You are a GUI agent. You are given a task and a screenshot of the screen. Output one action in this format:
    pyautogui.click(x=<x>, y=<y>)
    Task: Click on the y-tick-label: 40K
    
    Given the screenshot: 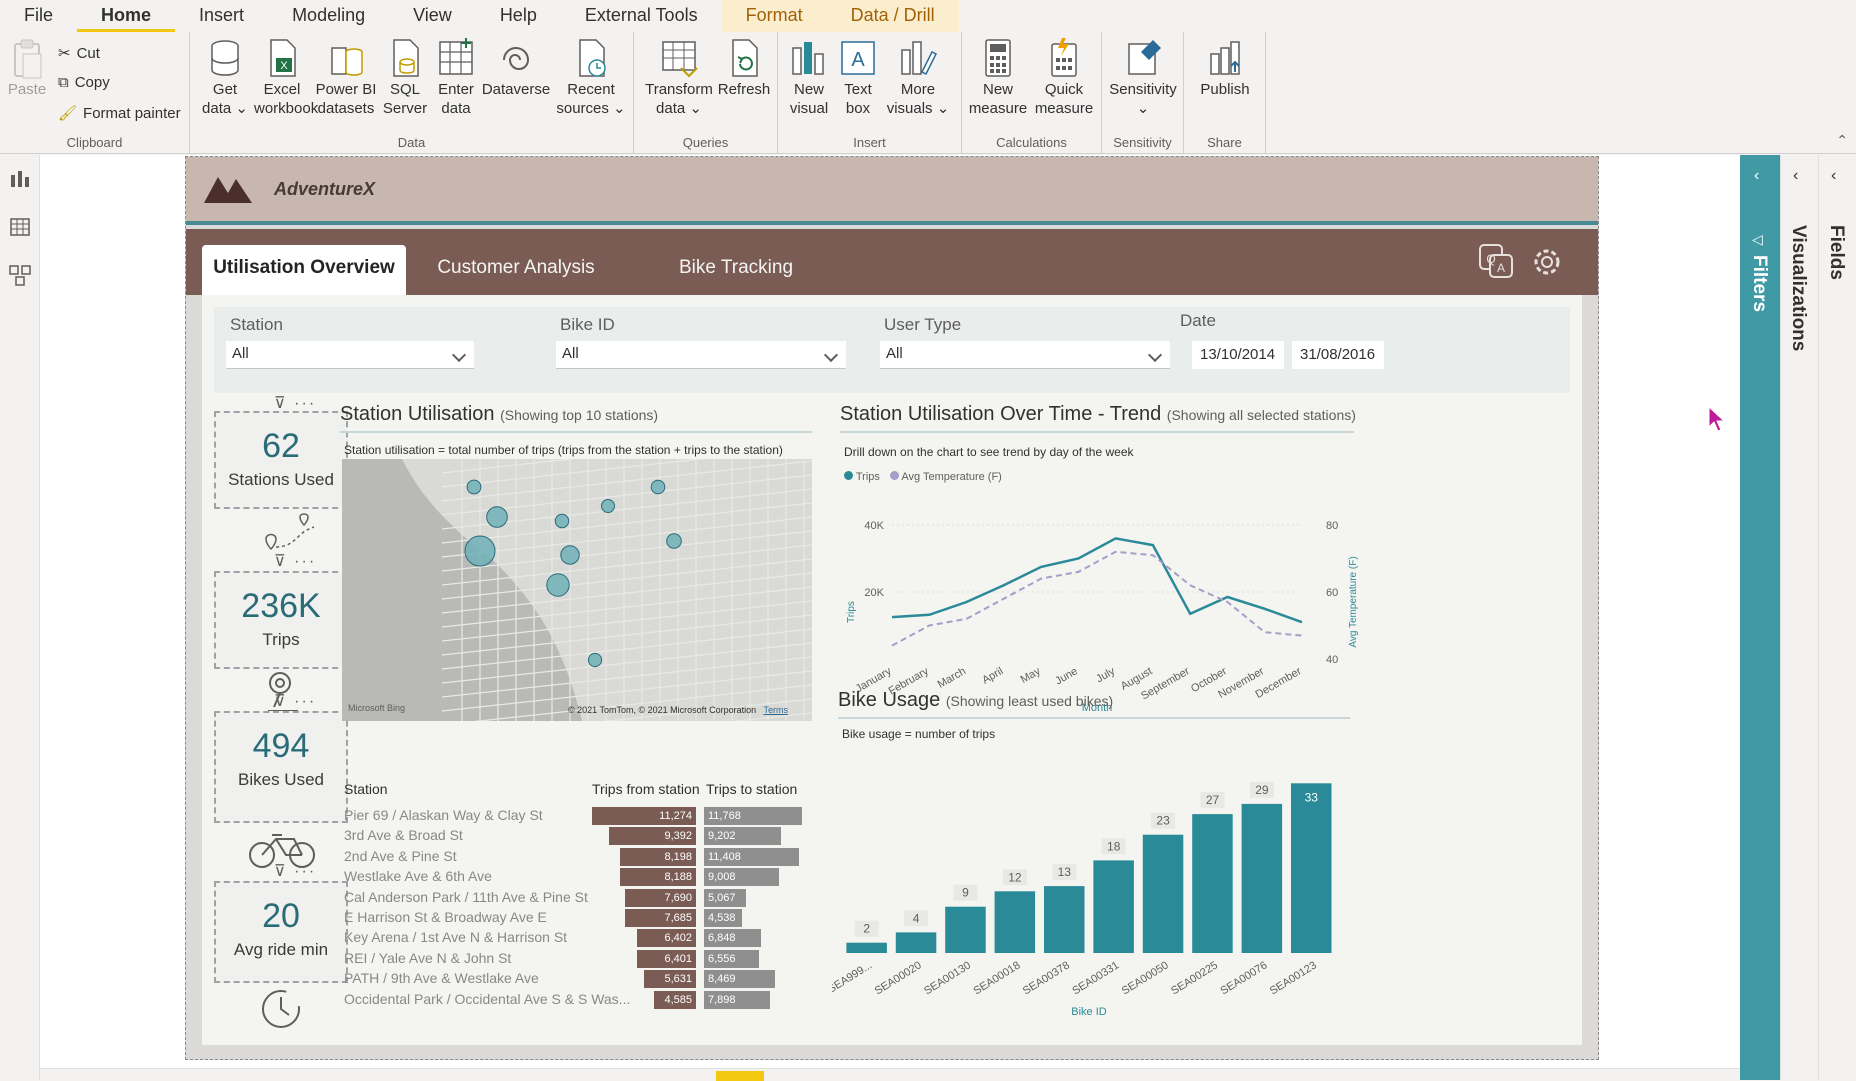 What is the action you would take?
    pyautogui.click(x=874, y=526)
    